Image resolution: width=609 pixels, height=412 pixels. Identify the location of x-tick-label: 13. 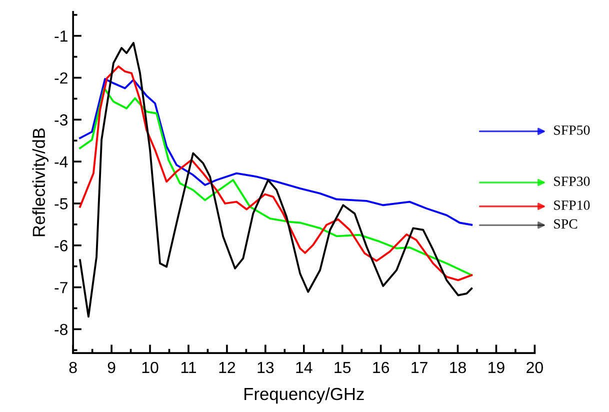
(266, 368).